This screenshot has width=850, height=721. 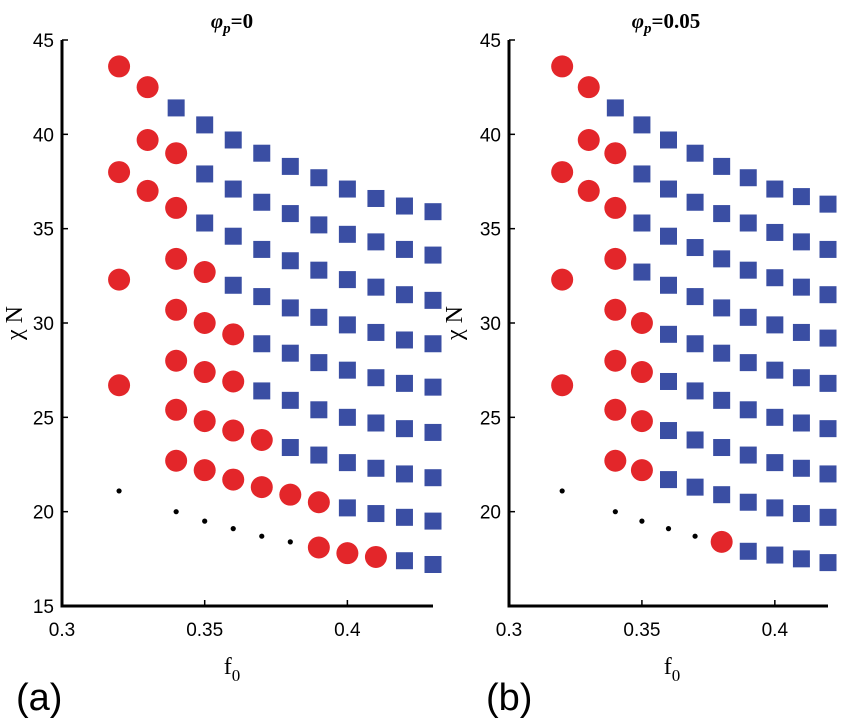 What do you see at coordinates (15, 323) in the screenshot?
I see `y-axis-label: χ N` at bounding box center [15, 323].